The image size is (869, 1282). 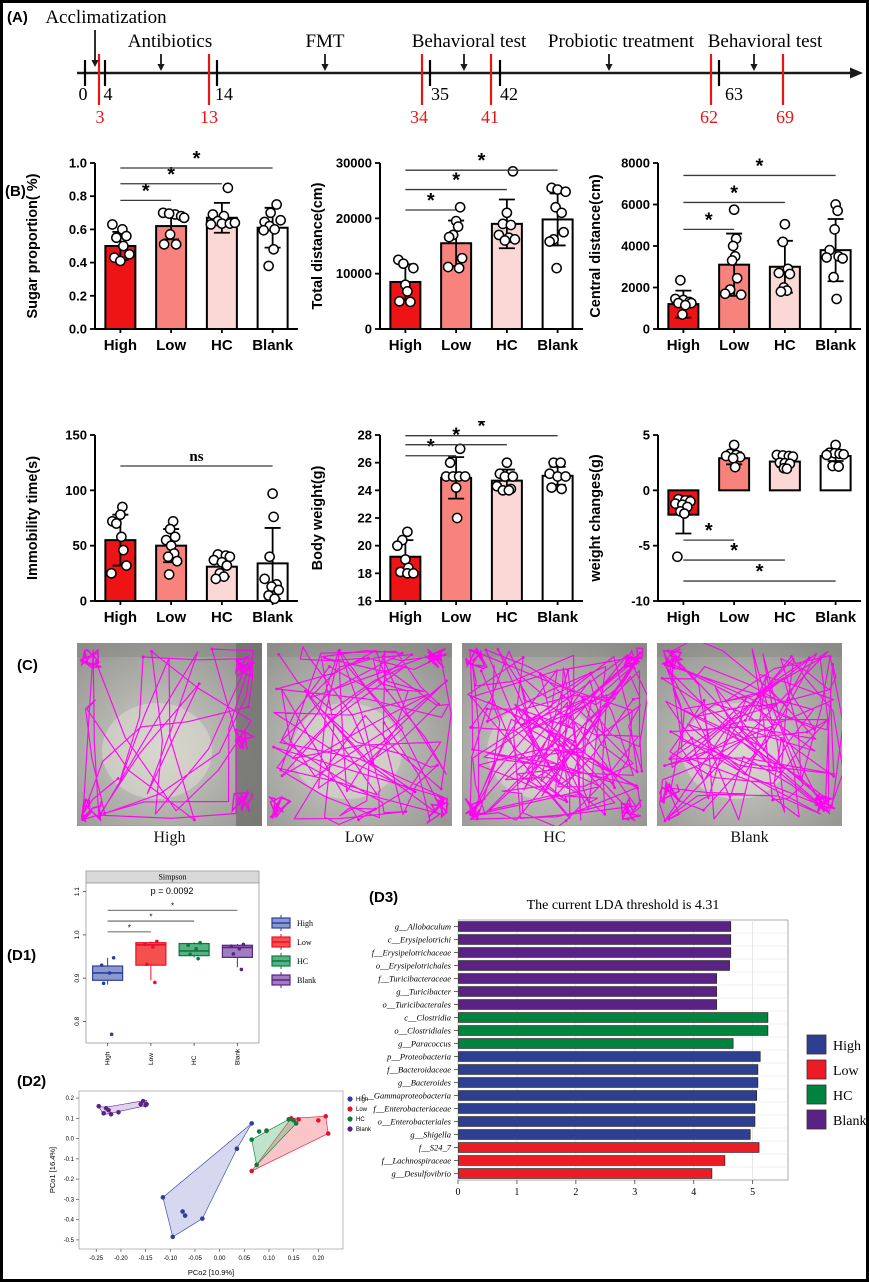 I want to click on svg-text: f__Bacteroidaceae, so click(x=419, y=1070).